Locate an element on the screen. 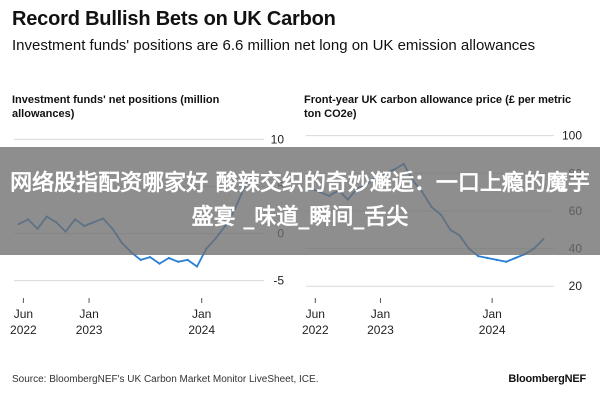  panel0-xtick-label: 2024 is located at coordinates (201, 330).